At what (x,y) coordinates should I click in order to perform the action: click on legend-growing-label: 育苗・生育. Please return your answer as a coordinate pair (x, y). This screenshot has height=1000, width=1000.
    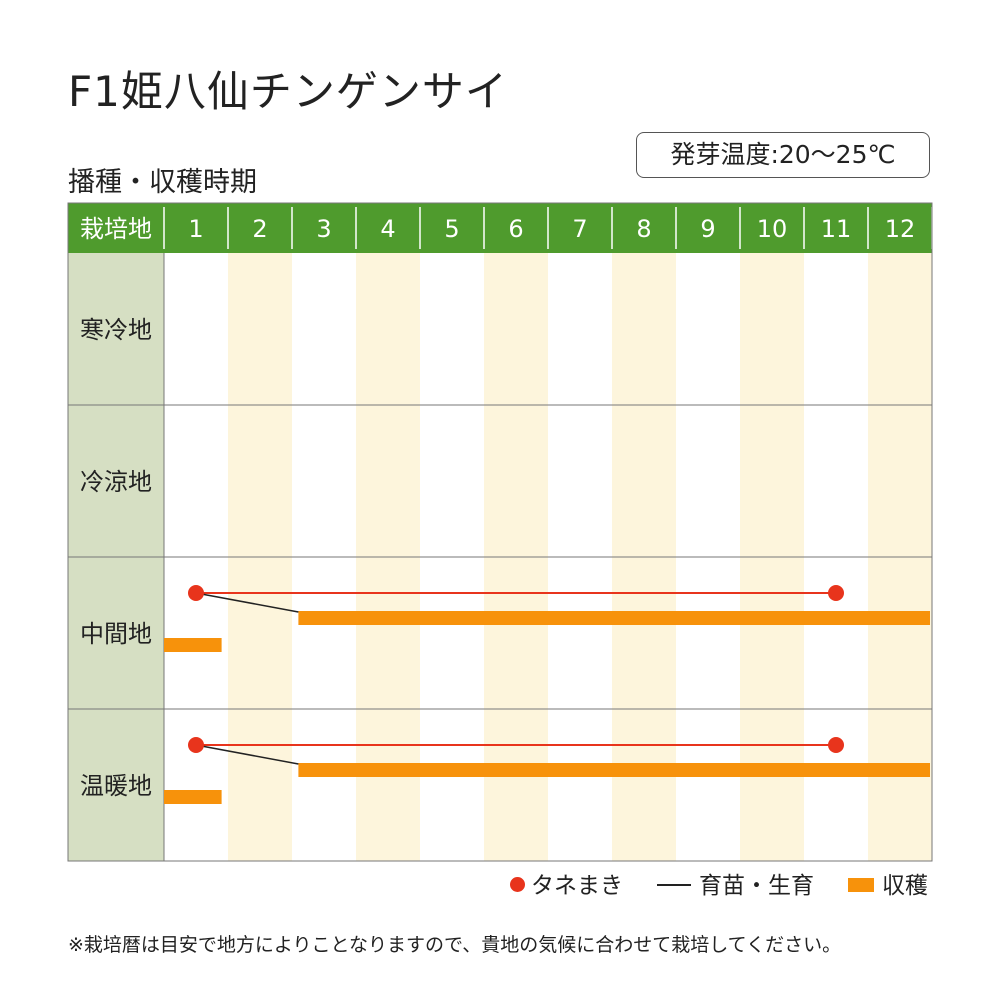
    Looking at the image, I should click on (756, 886).